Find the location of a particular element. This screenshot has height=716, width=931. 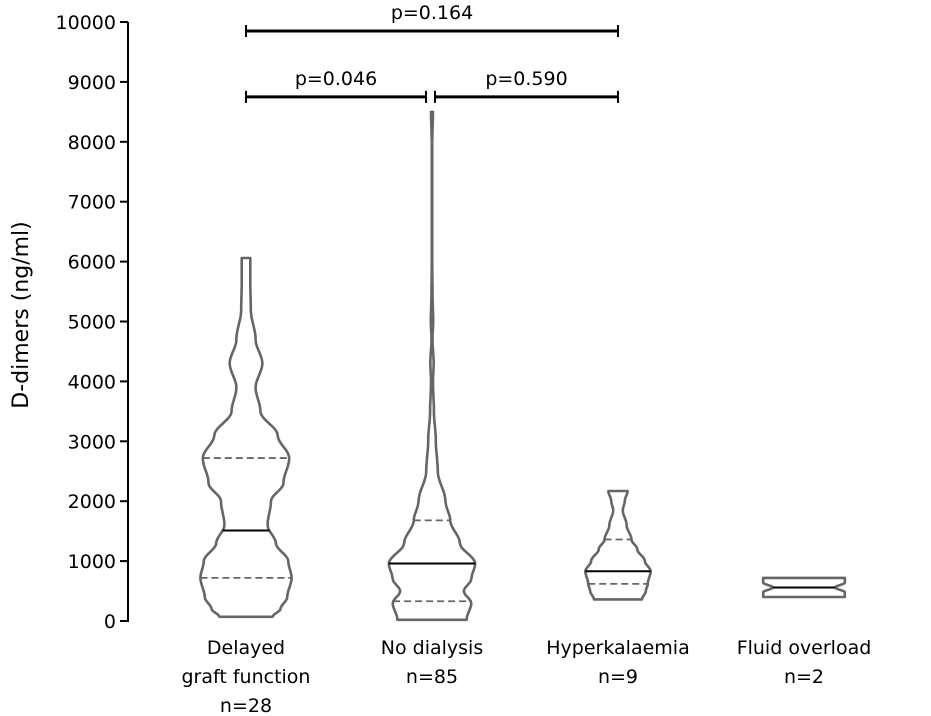

y-tick-label: 0 is located at coordinates (110, 622).